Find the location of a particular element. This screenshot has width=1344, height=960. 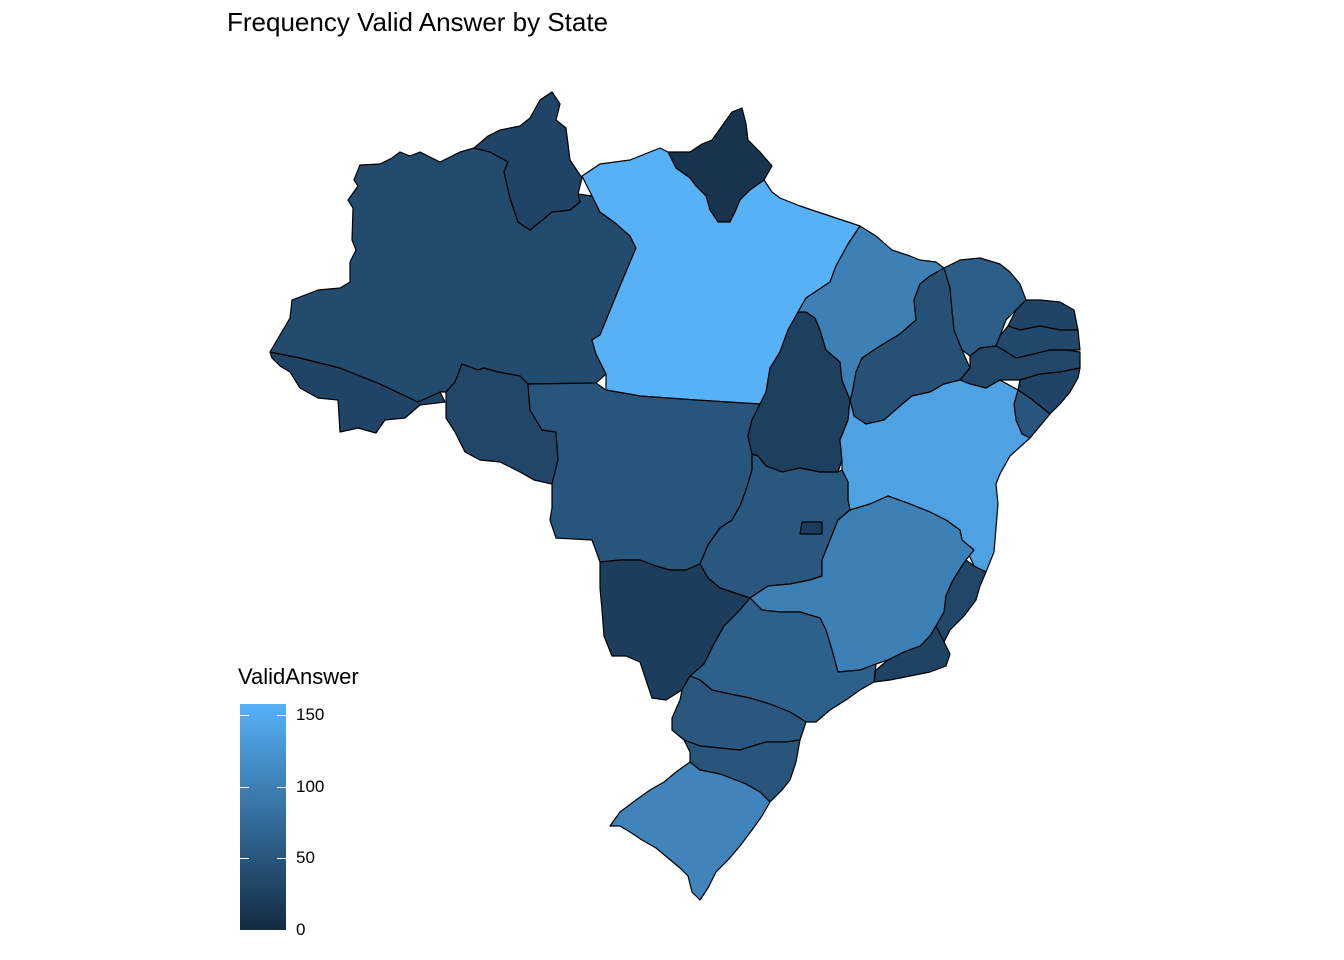

state-df is located at coordinates (811, 528).